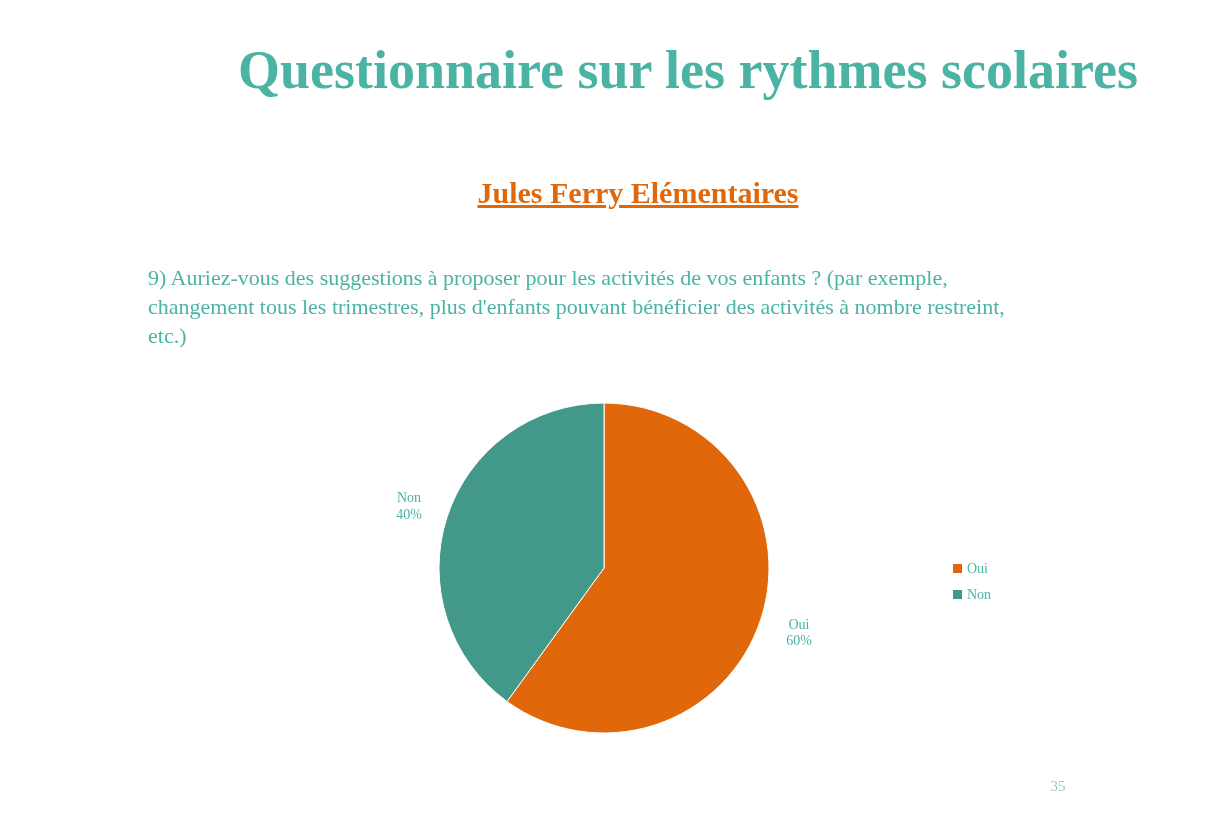  I want to click on data-label: 60%, so click(799, 641).